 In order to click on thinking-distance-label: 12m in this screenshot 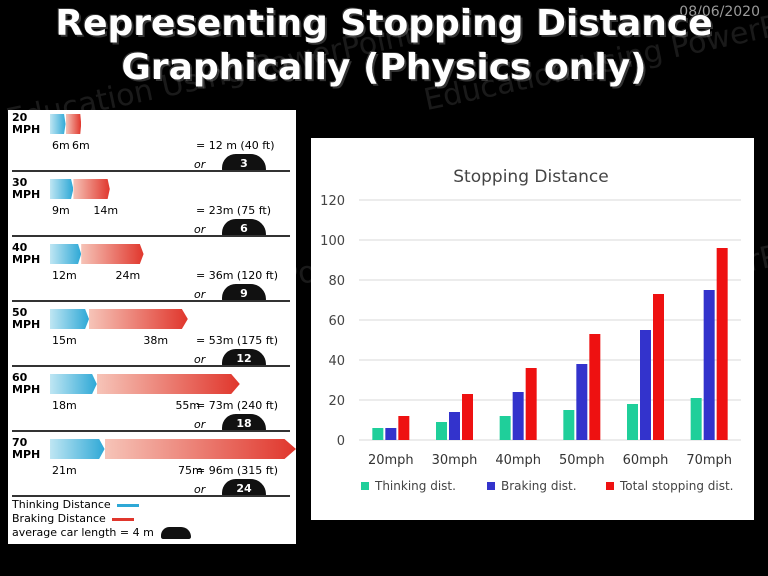, I will do `click(64, 275)`.